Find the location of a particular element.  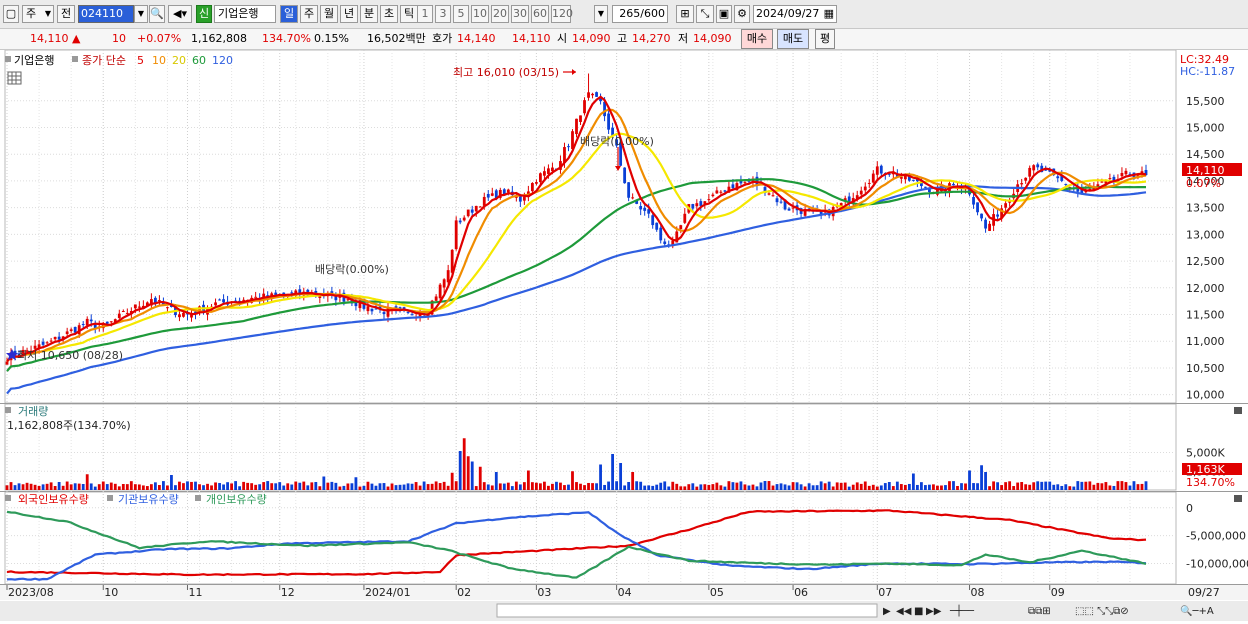

eval-button: 평 is located at coordinates (825, 39).